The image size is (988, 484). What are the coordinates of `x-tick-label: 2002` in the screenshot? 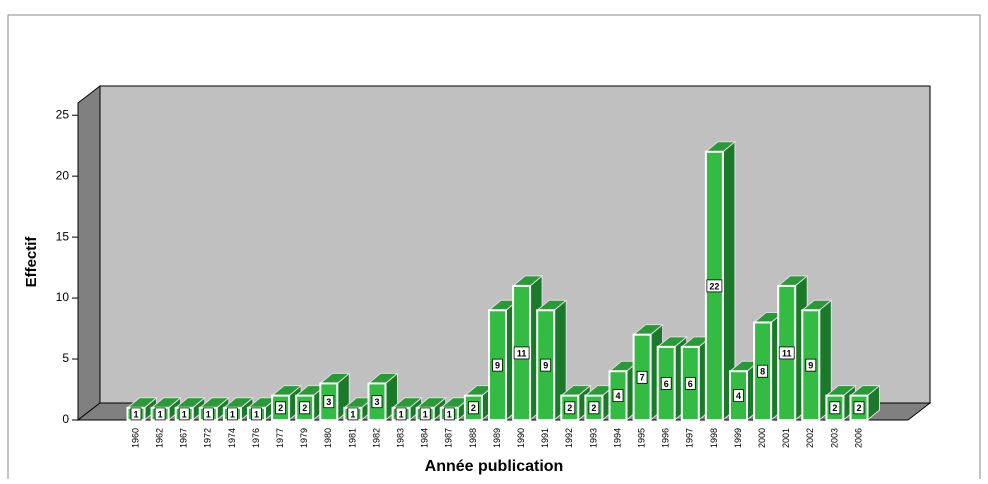 It's located at (810, 438).